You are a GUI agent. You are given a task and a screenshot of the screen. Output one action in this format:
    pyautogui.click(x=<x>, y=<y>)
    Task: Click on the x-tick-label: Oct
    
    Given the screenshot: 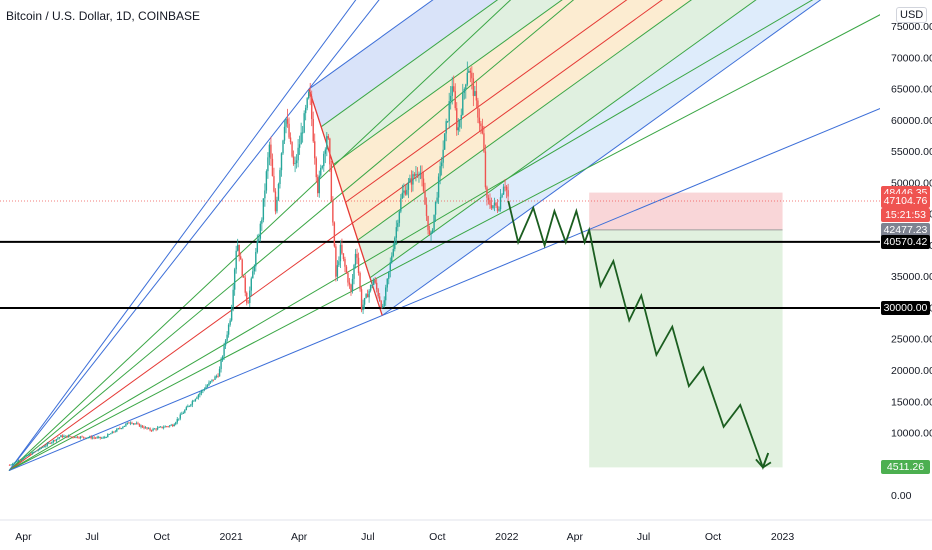 What is the action you would take?
    pyautogui.click(x=161, y=537)
    